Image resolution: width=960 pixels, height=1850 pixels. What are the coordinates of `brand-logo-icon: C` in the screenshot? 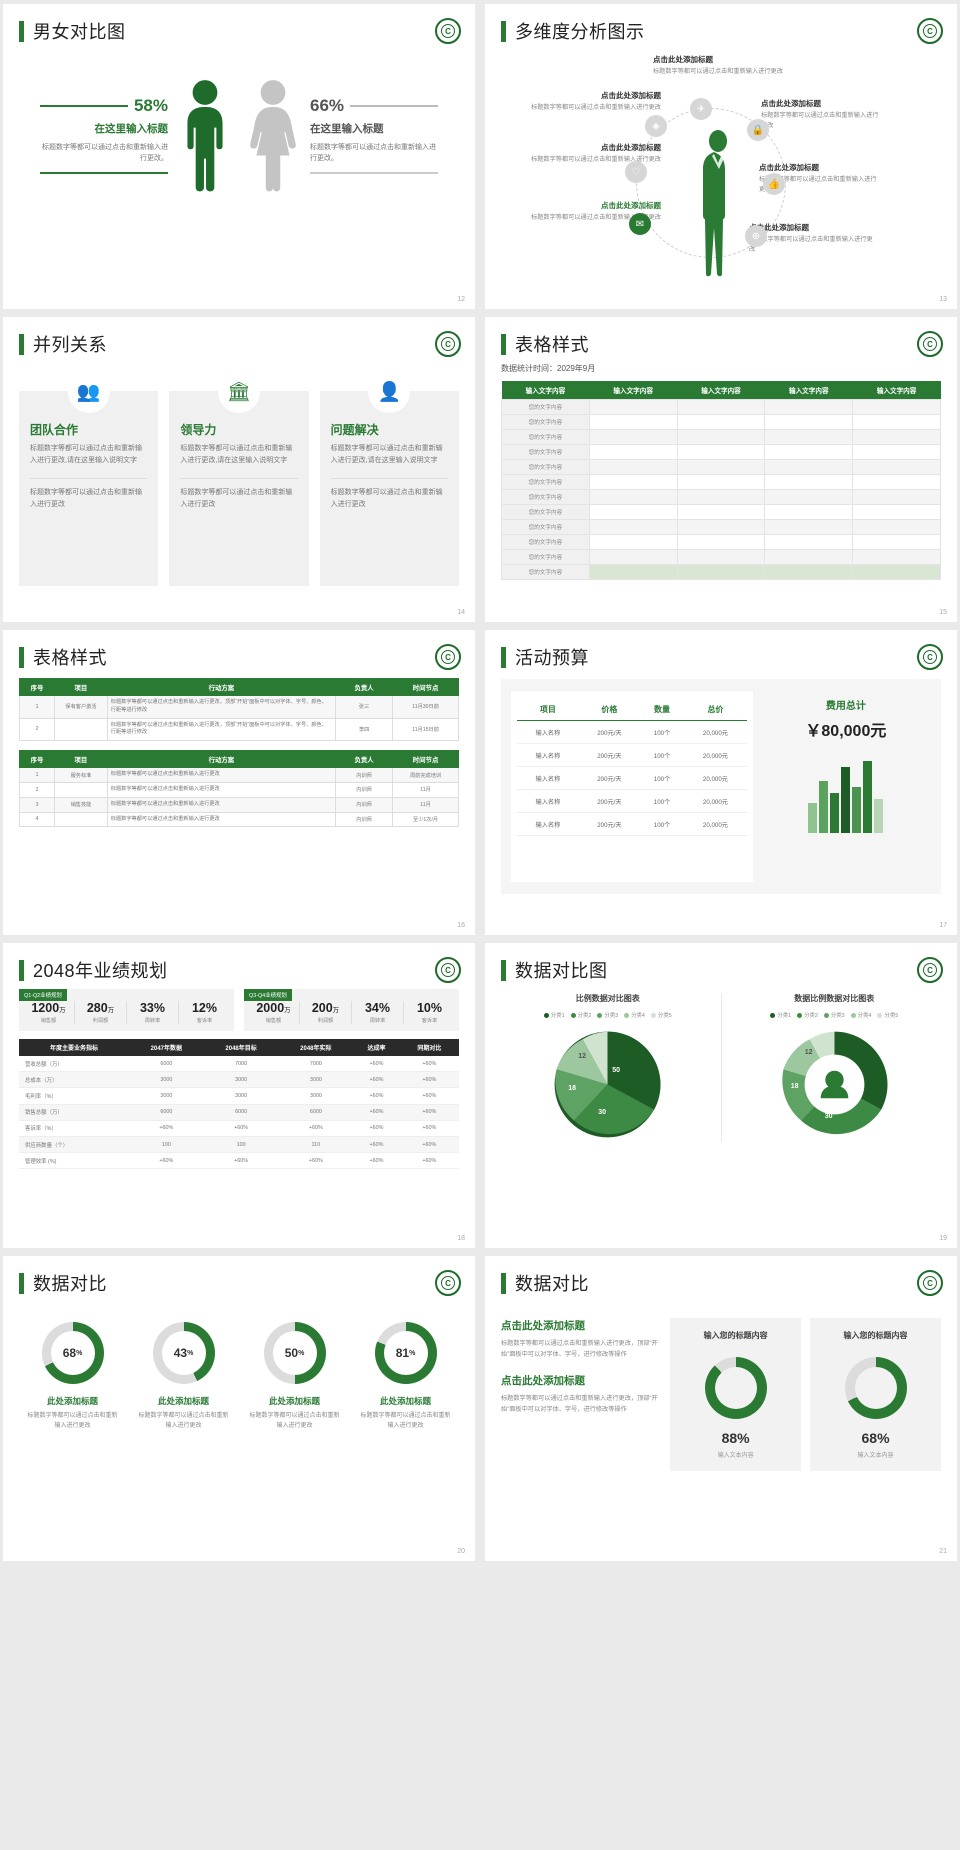 It's located at (448, 657).